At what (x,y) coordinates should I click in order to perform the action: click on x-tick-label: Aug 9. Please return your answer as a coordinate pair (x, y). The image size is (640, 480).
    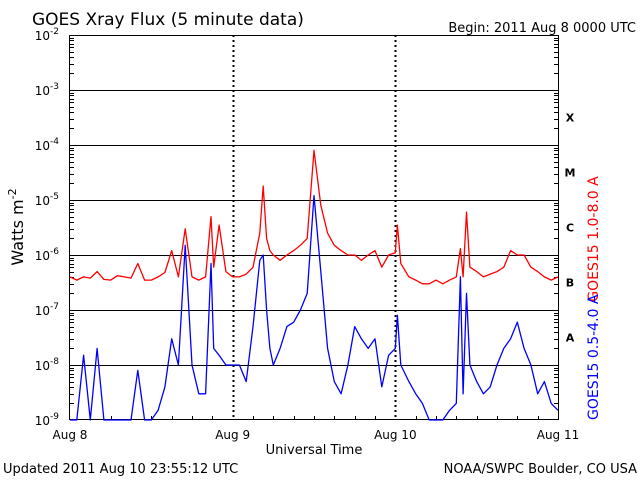
    Looking at the image, I should click on (232, 435).